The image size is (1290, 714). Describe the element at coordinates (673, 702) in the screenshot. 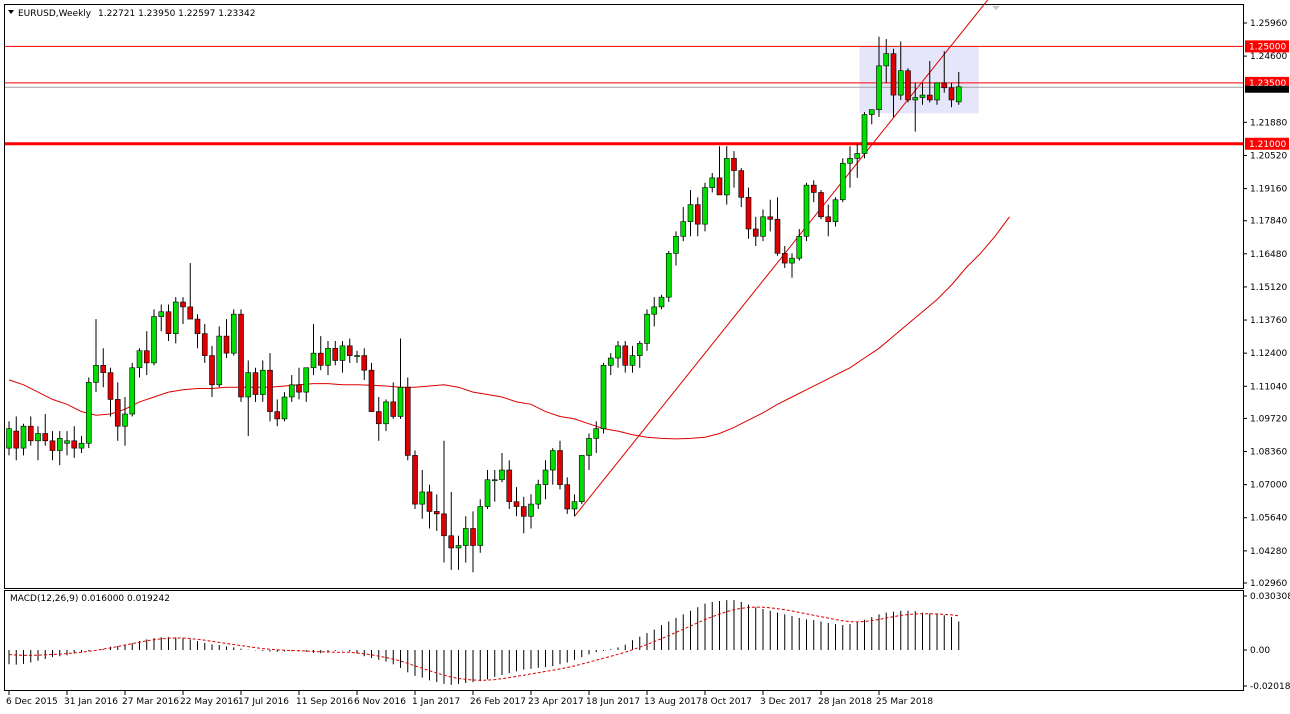

I see `time-tick-label: 13 Aug 2017` at that location.